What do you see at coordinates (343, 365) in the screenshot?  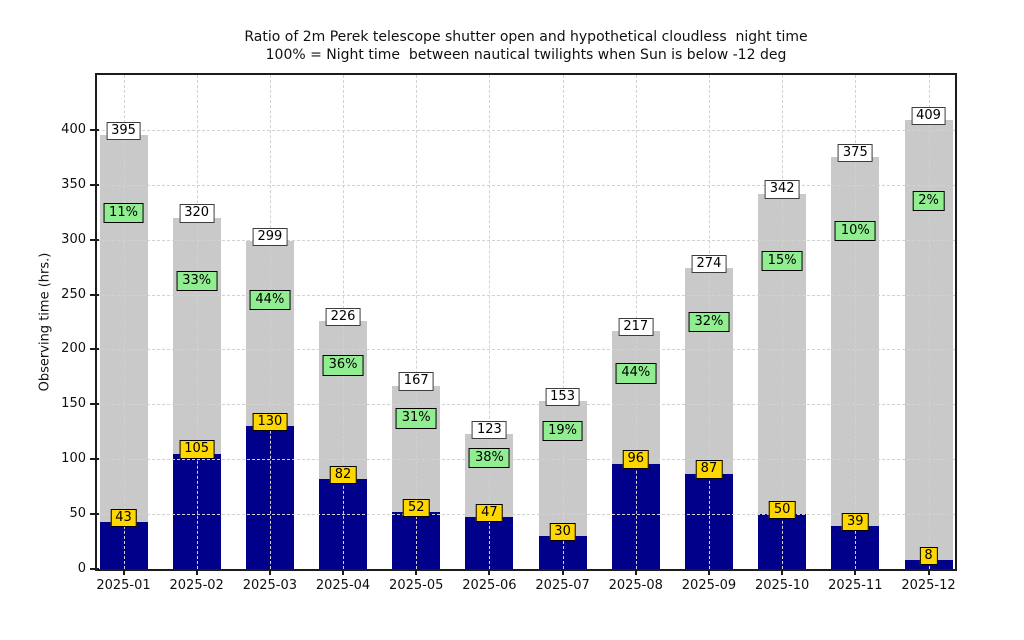 I see `percent-label: 36%` at bounding box center [343, 365].